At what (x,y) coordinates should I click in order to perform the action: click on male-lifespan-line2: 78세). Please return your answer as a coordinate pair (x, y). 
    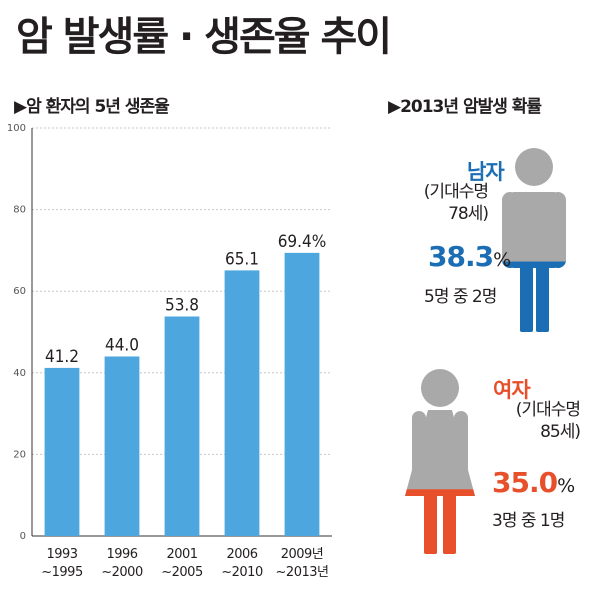
    Looking at the image, I should click on (468, 214).